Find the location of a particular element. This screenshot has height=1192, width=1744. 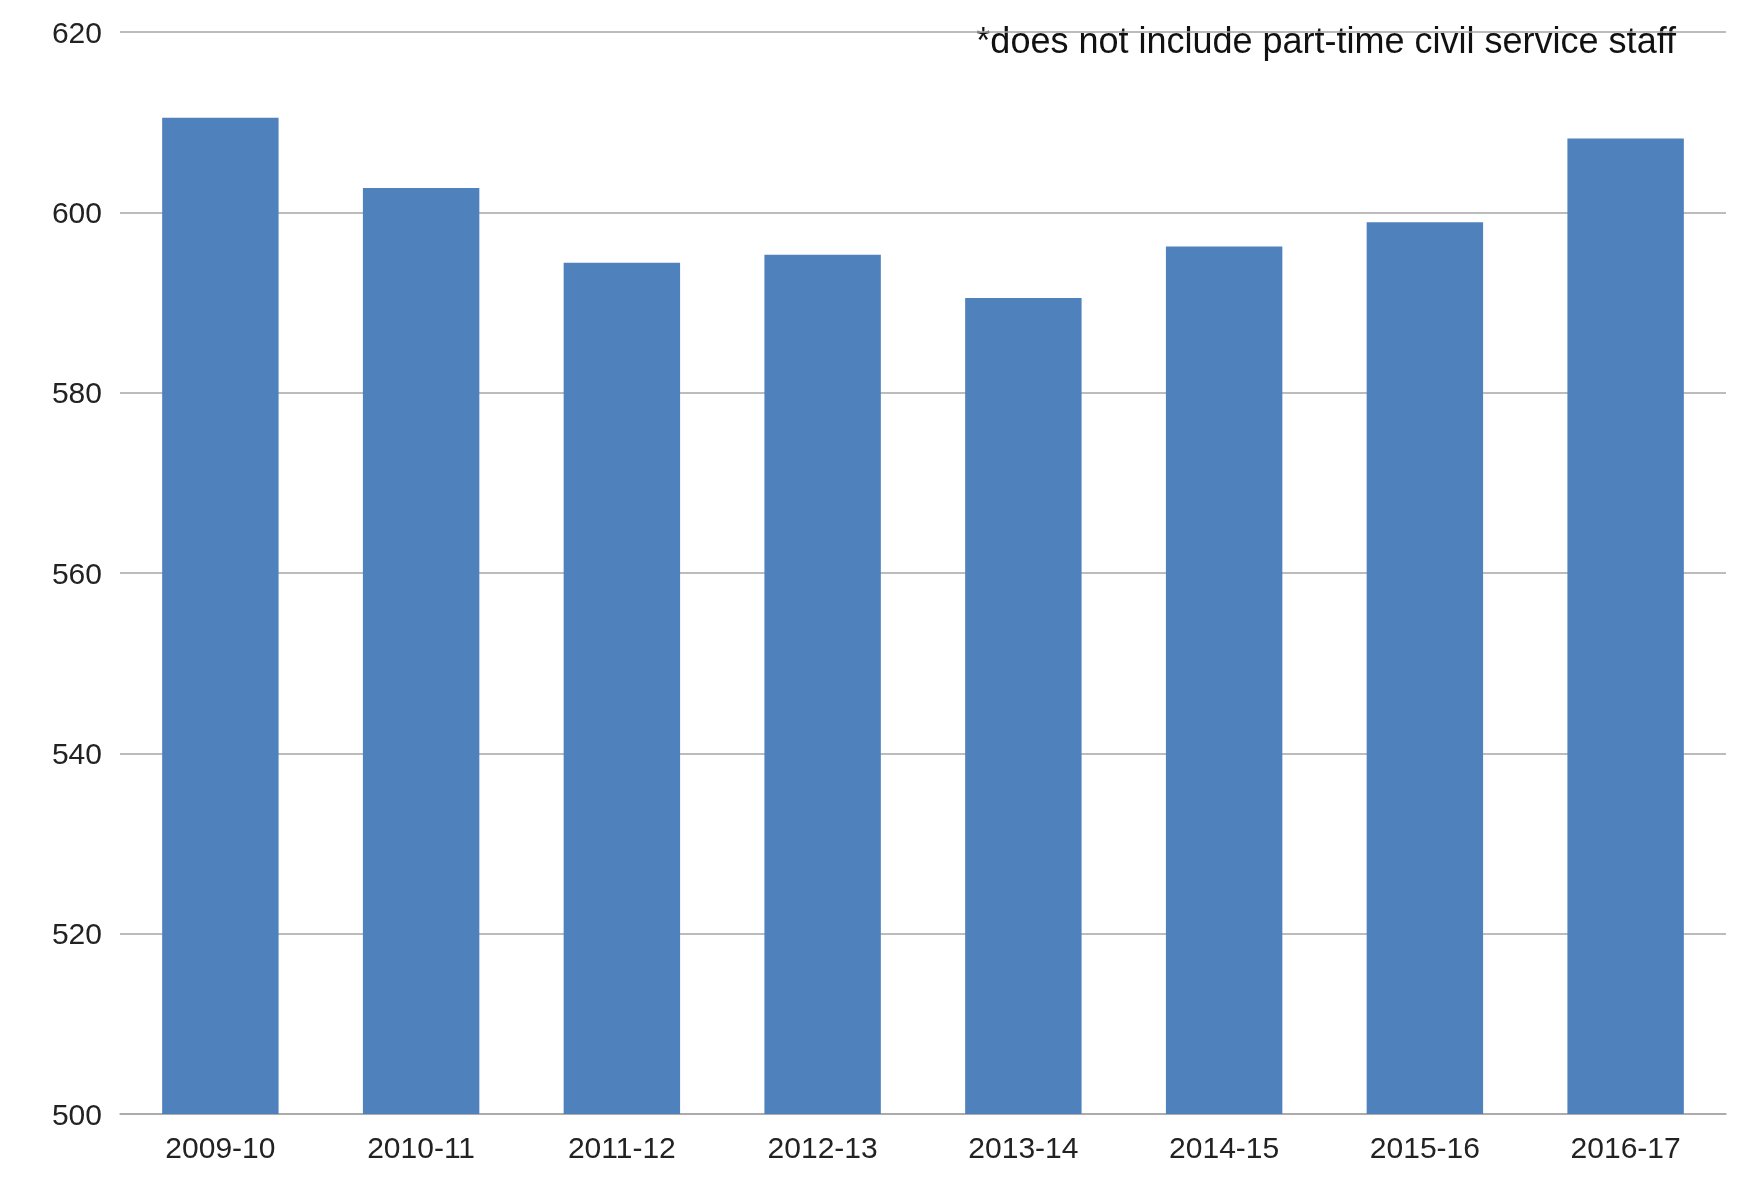

x-tick-label: 2013-14 is located at coordinates (1023, 1147).